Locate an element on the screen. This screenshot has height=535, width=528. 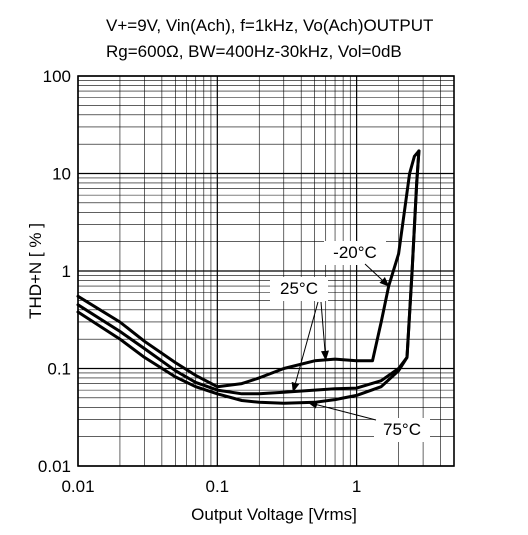
y-tick-label: 100 is located at coordinates (57, 76).